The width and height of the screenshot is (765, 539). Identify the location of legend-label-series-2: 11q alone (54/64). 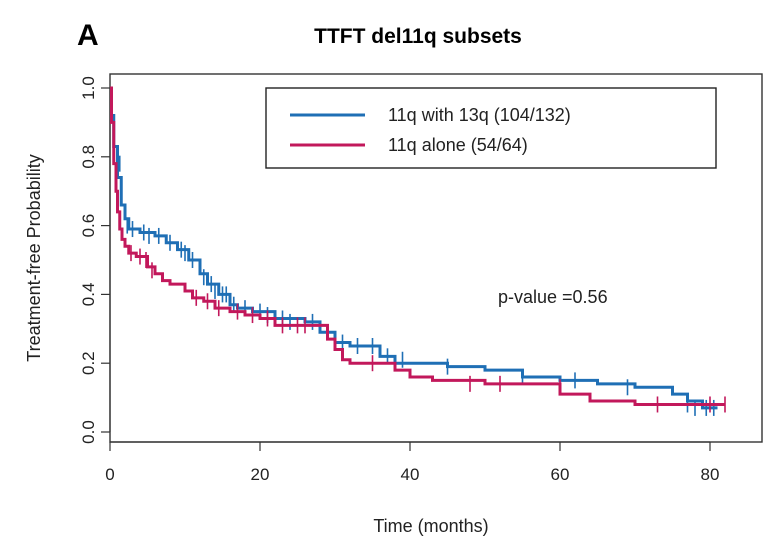
(458, 145).